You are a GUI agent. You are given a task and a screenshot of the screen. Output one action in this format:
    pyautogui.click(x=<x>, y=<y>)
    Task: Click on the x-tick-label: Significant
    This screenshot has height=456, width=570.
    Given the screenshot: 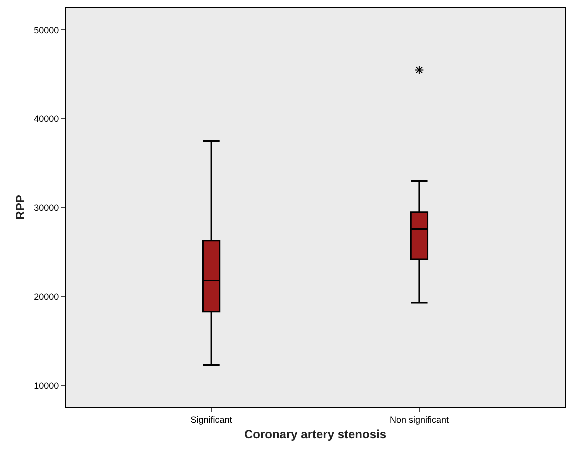 What is the action you would take?
    pyautogui.click(x=211, y=419)
    